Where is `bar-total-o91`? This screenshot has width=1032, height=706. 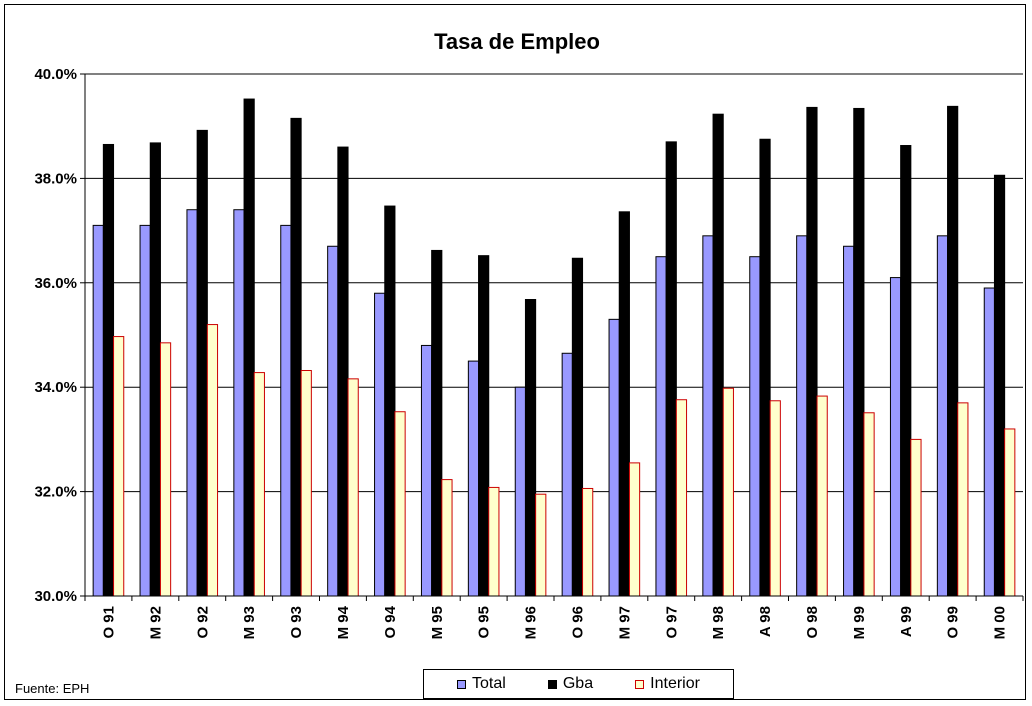 bar-total-o91 is located at coordinates (98, 410).